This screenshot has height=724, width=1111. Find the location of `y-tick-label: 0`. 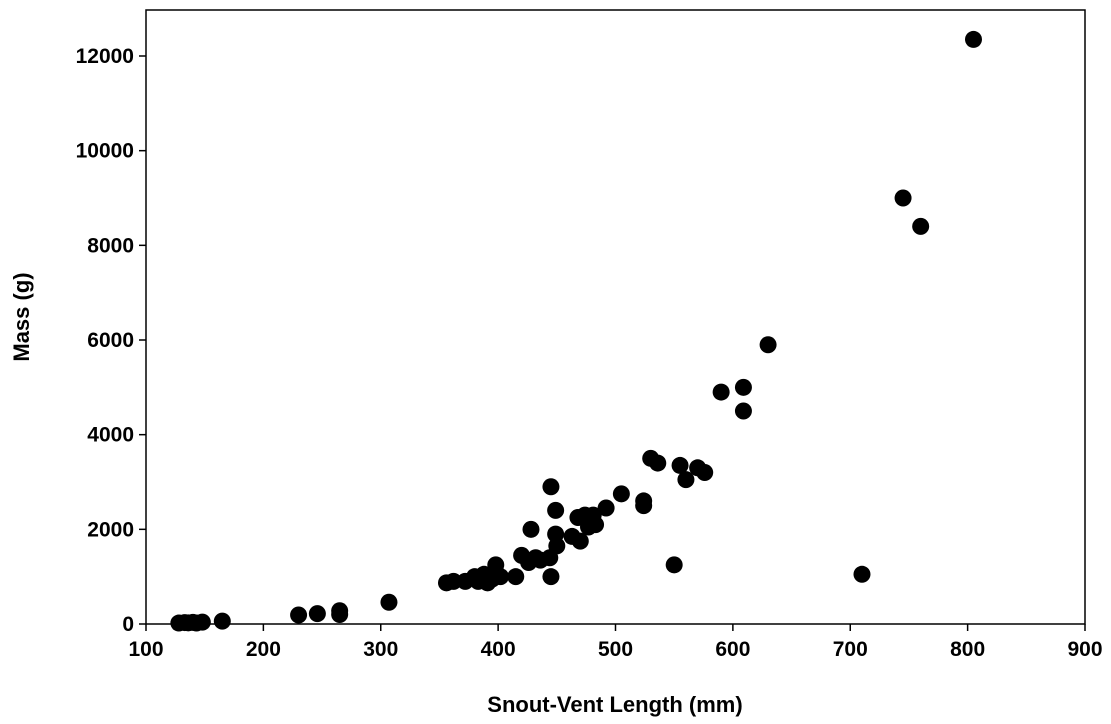

y-tick-label: 0 is located at coordinates (128, 624).